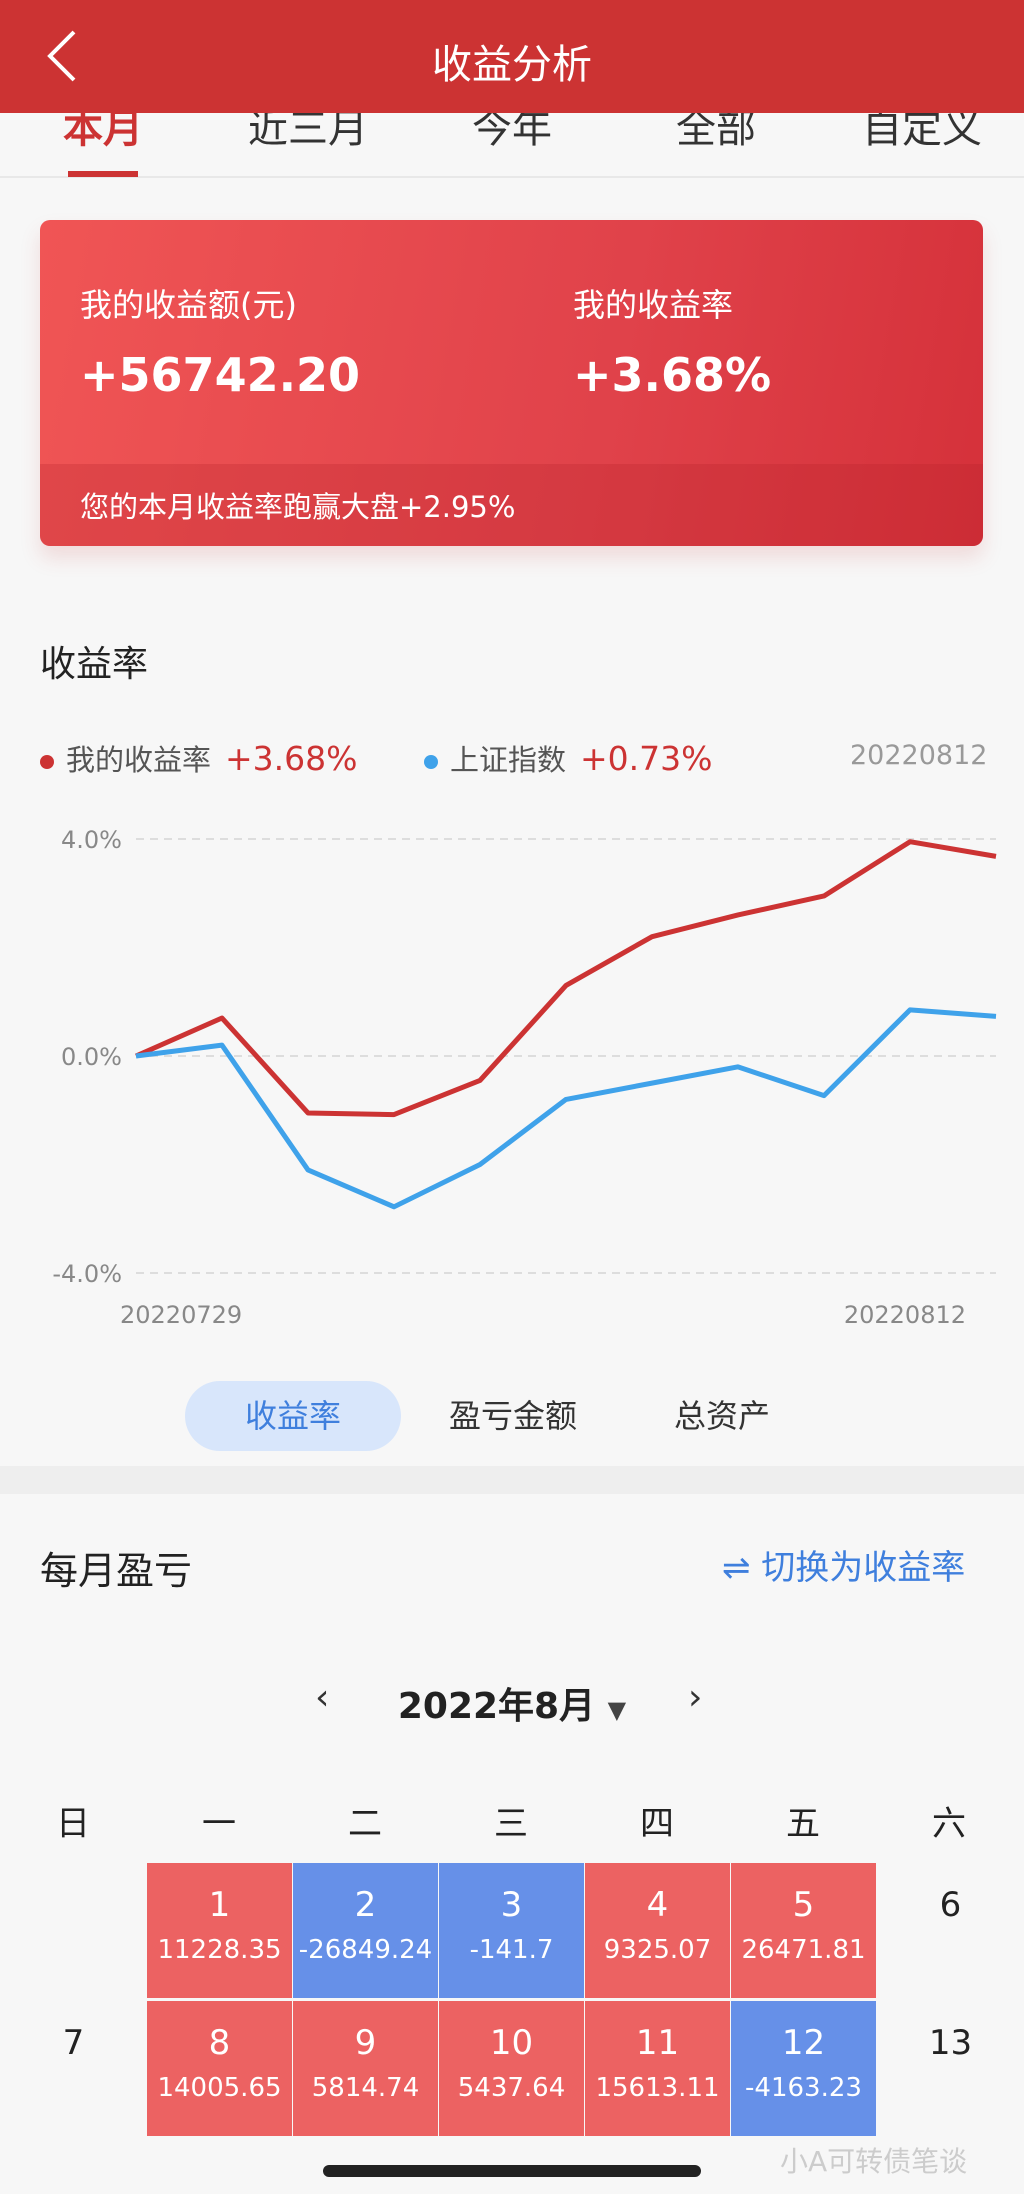 This screenshot has width=1024, height=2194. Describe the element at coordinates (181, 1315) in the screenshot. I see `x-tick-label: 20220729` at that location.